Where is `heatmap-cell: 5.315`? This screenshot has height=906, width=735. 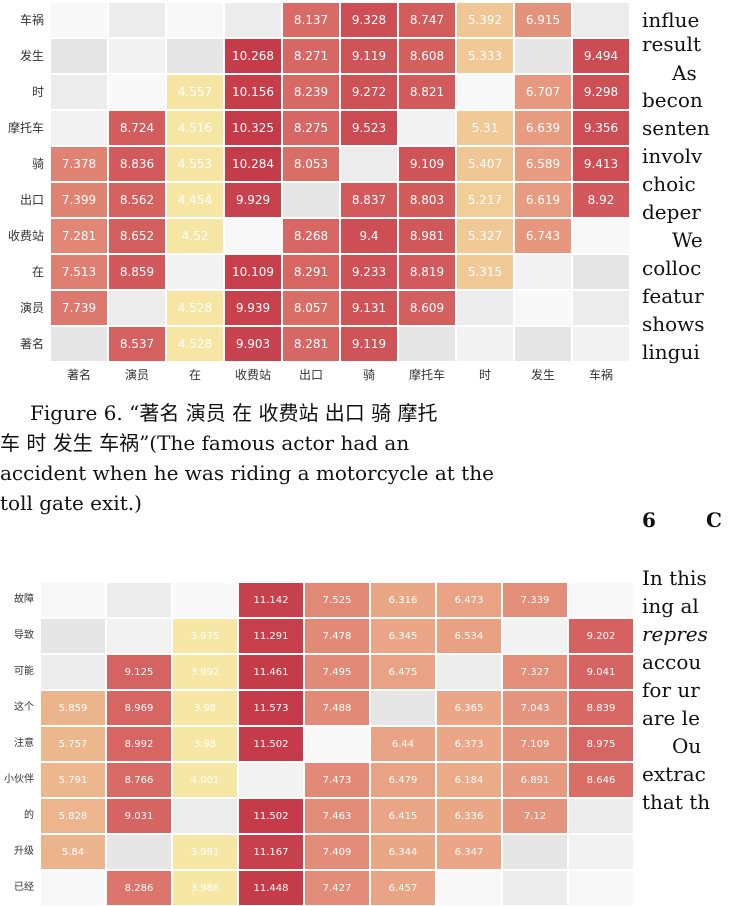
heatmap-cell: 5.315 is located at coordinates (485, 272).